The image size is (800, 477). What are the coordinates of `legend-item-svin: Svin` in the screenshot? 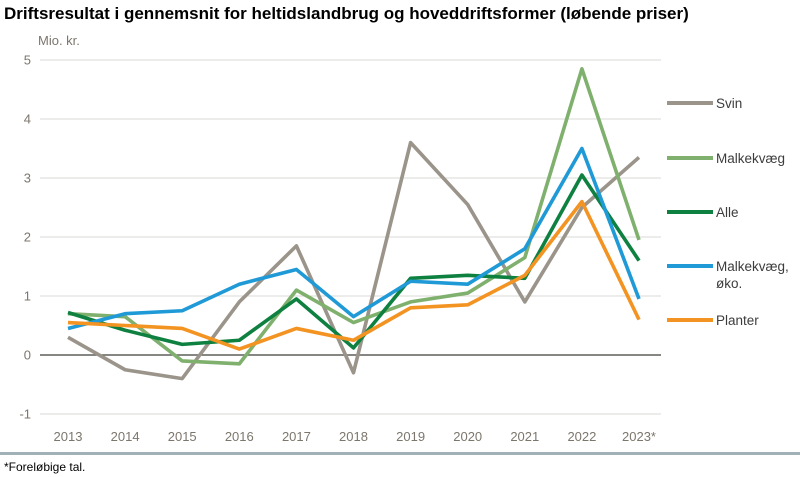 It's located at (732, 103).